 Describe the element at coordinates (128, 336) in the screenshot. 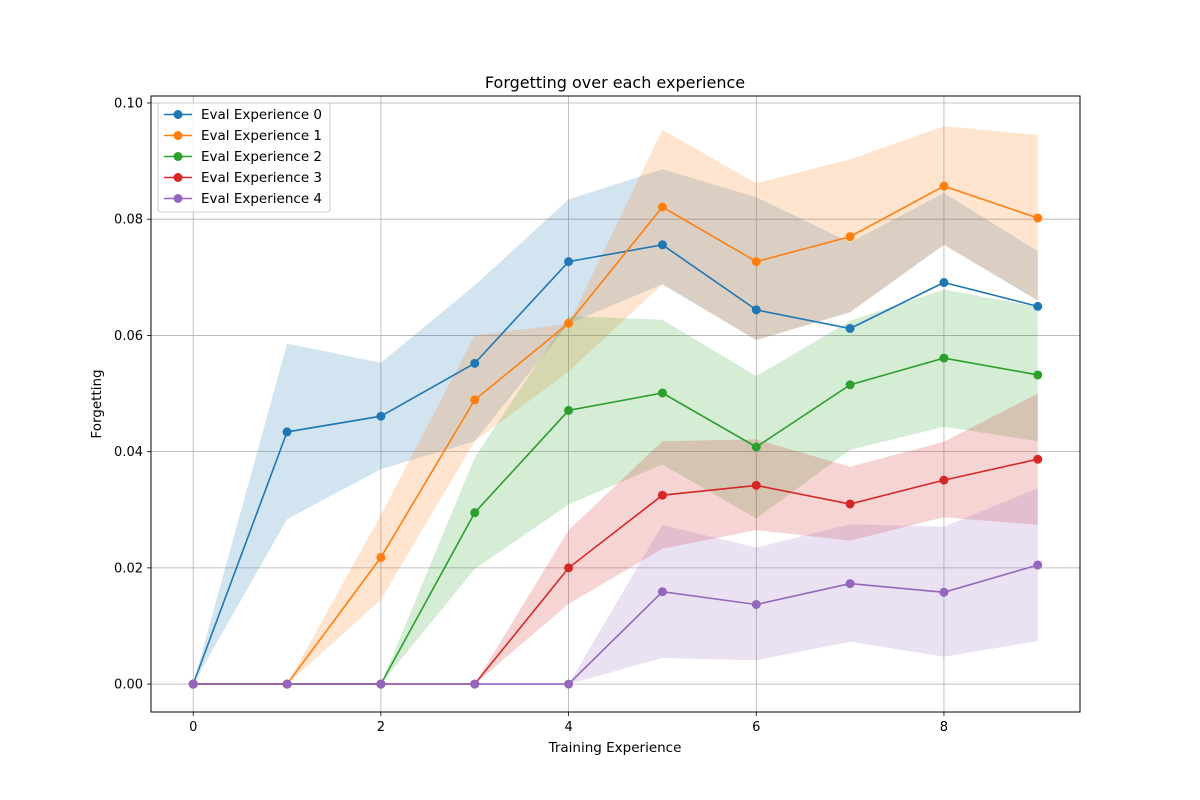

I see `y-tick-label: 0.06` at that location.